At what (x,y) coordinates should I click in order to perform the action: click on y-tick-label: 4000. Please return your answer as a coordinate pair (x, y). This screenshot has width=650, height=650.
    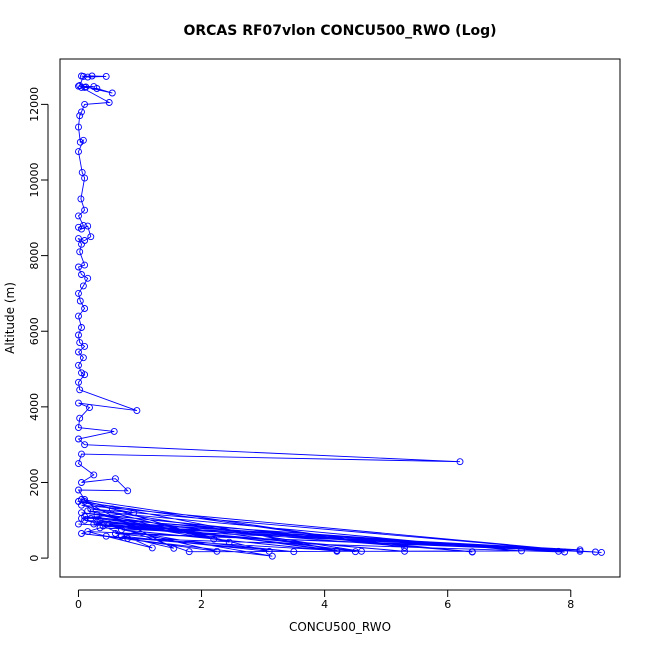
    Looking at the image, I should click on (34, 407).